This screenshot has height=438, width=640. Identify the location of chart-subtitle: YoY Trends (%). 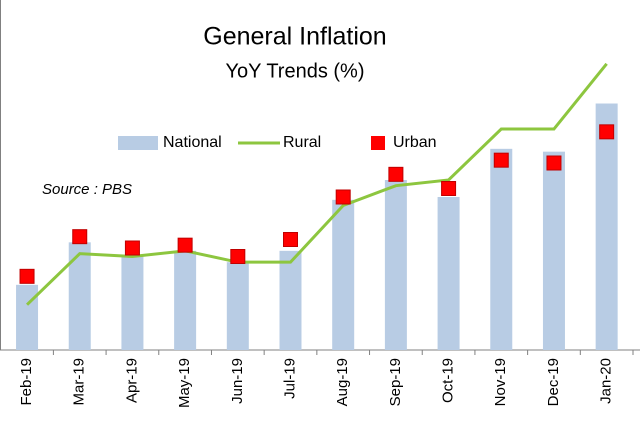
(295, 71).